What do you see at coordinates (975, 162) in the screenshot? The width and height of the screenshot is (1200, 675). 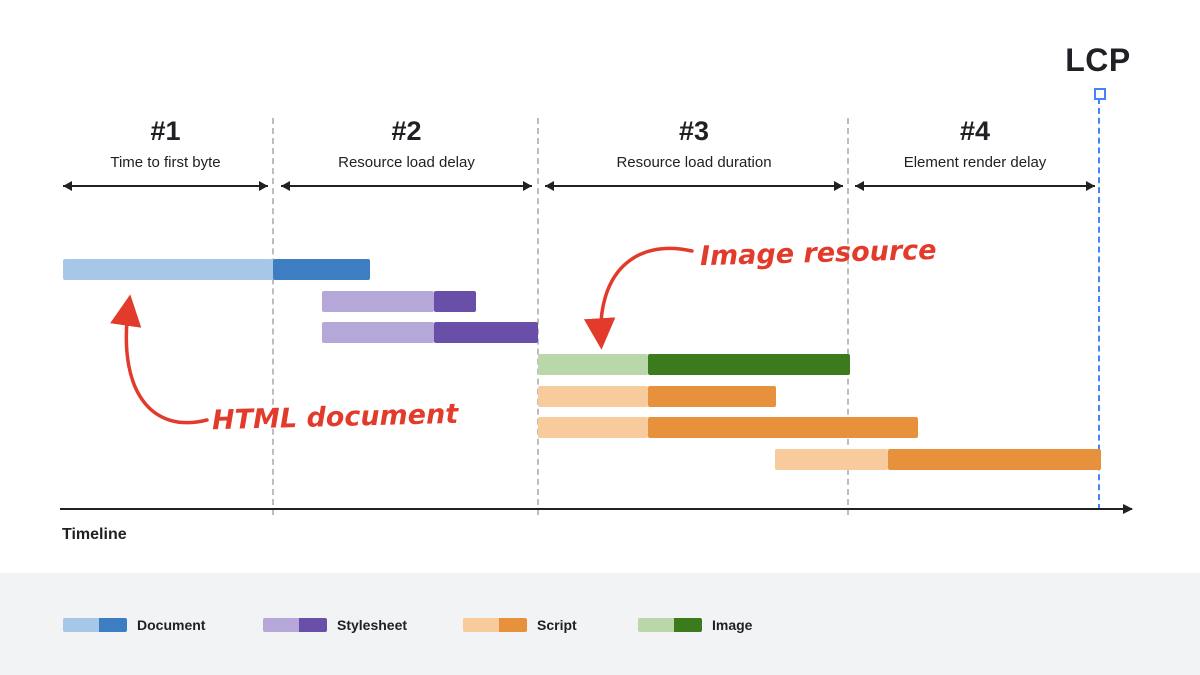 I see `phase-4-label: Element render delay` at bounding box center [975, 162].